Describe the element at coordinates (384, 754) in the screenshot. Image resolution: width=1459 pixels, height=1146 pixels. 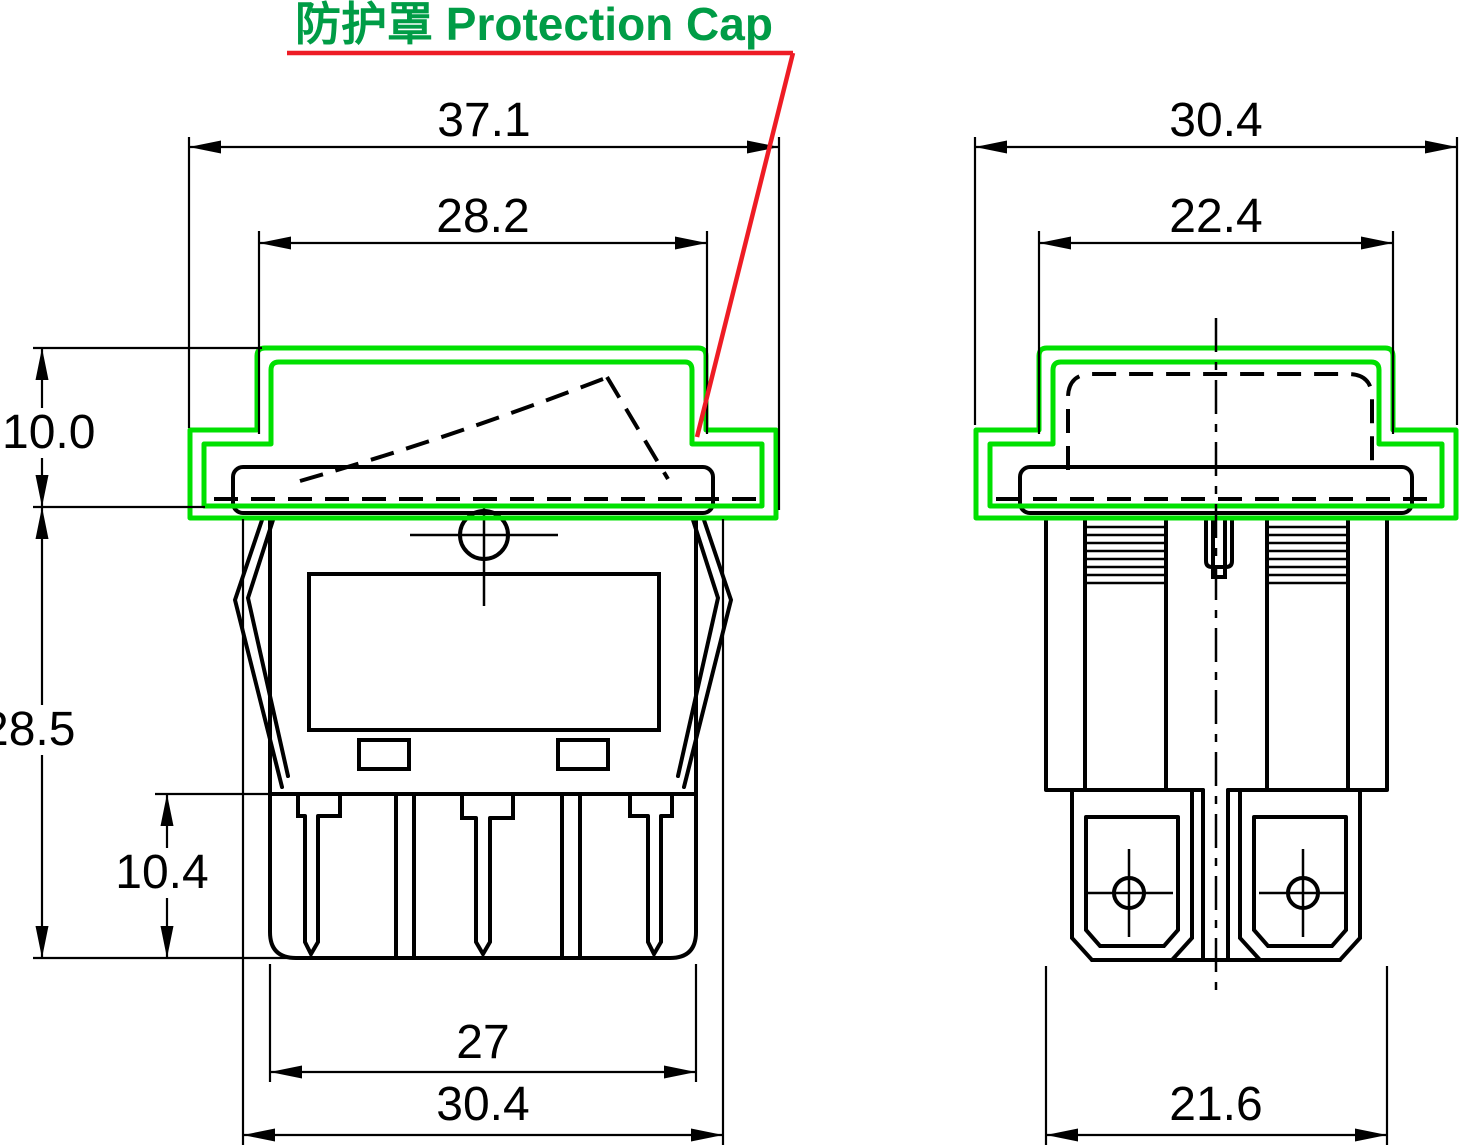
I see `front-latch-window-left` at that location.